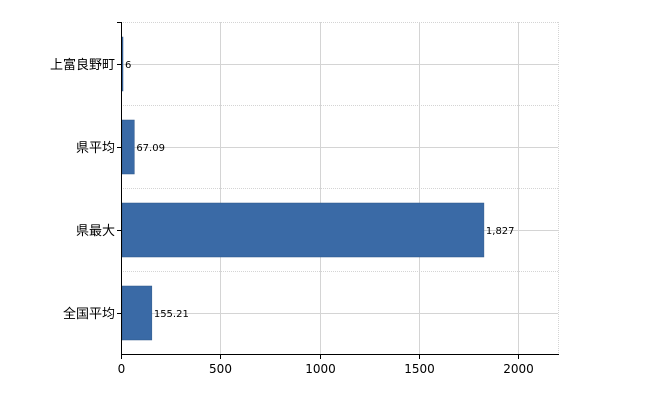 Image resolution: width=650 pixels, height=400 pixels. What do you see at coordinates (220, 369) in the screenshot?
I see `x-tick-label: 500` at bounding box center [220, 369].